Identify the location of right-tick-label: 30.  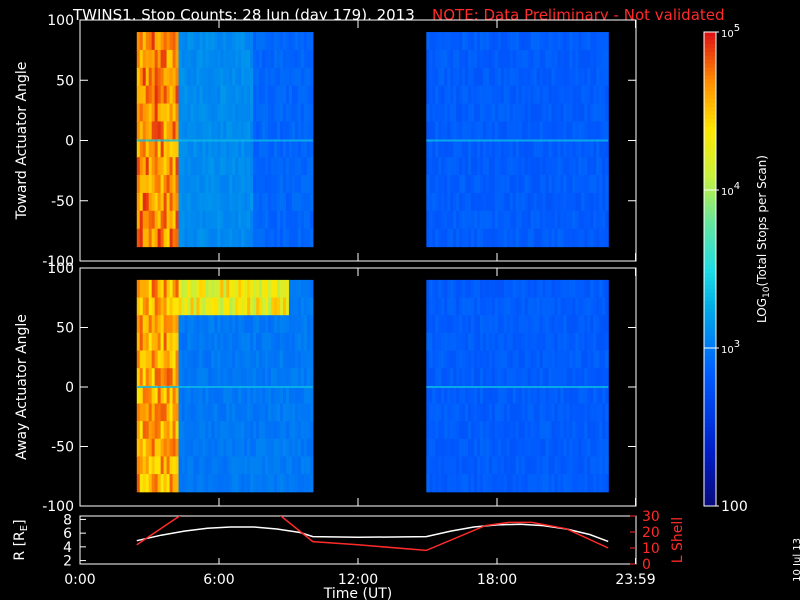
(651, 517).